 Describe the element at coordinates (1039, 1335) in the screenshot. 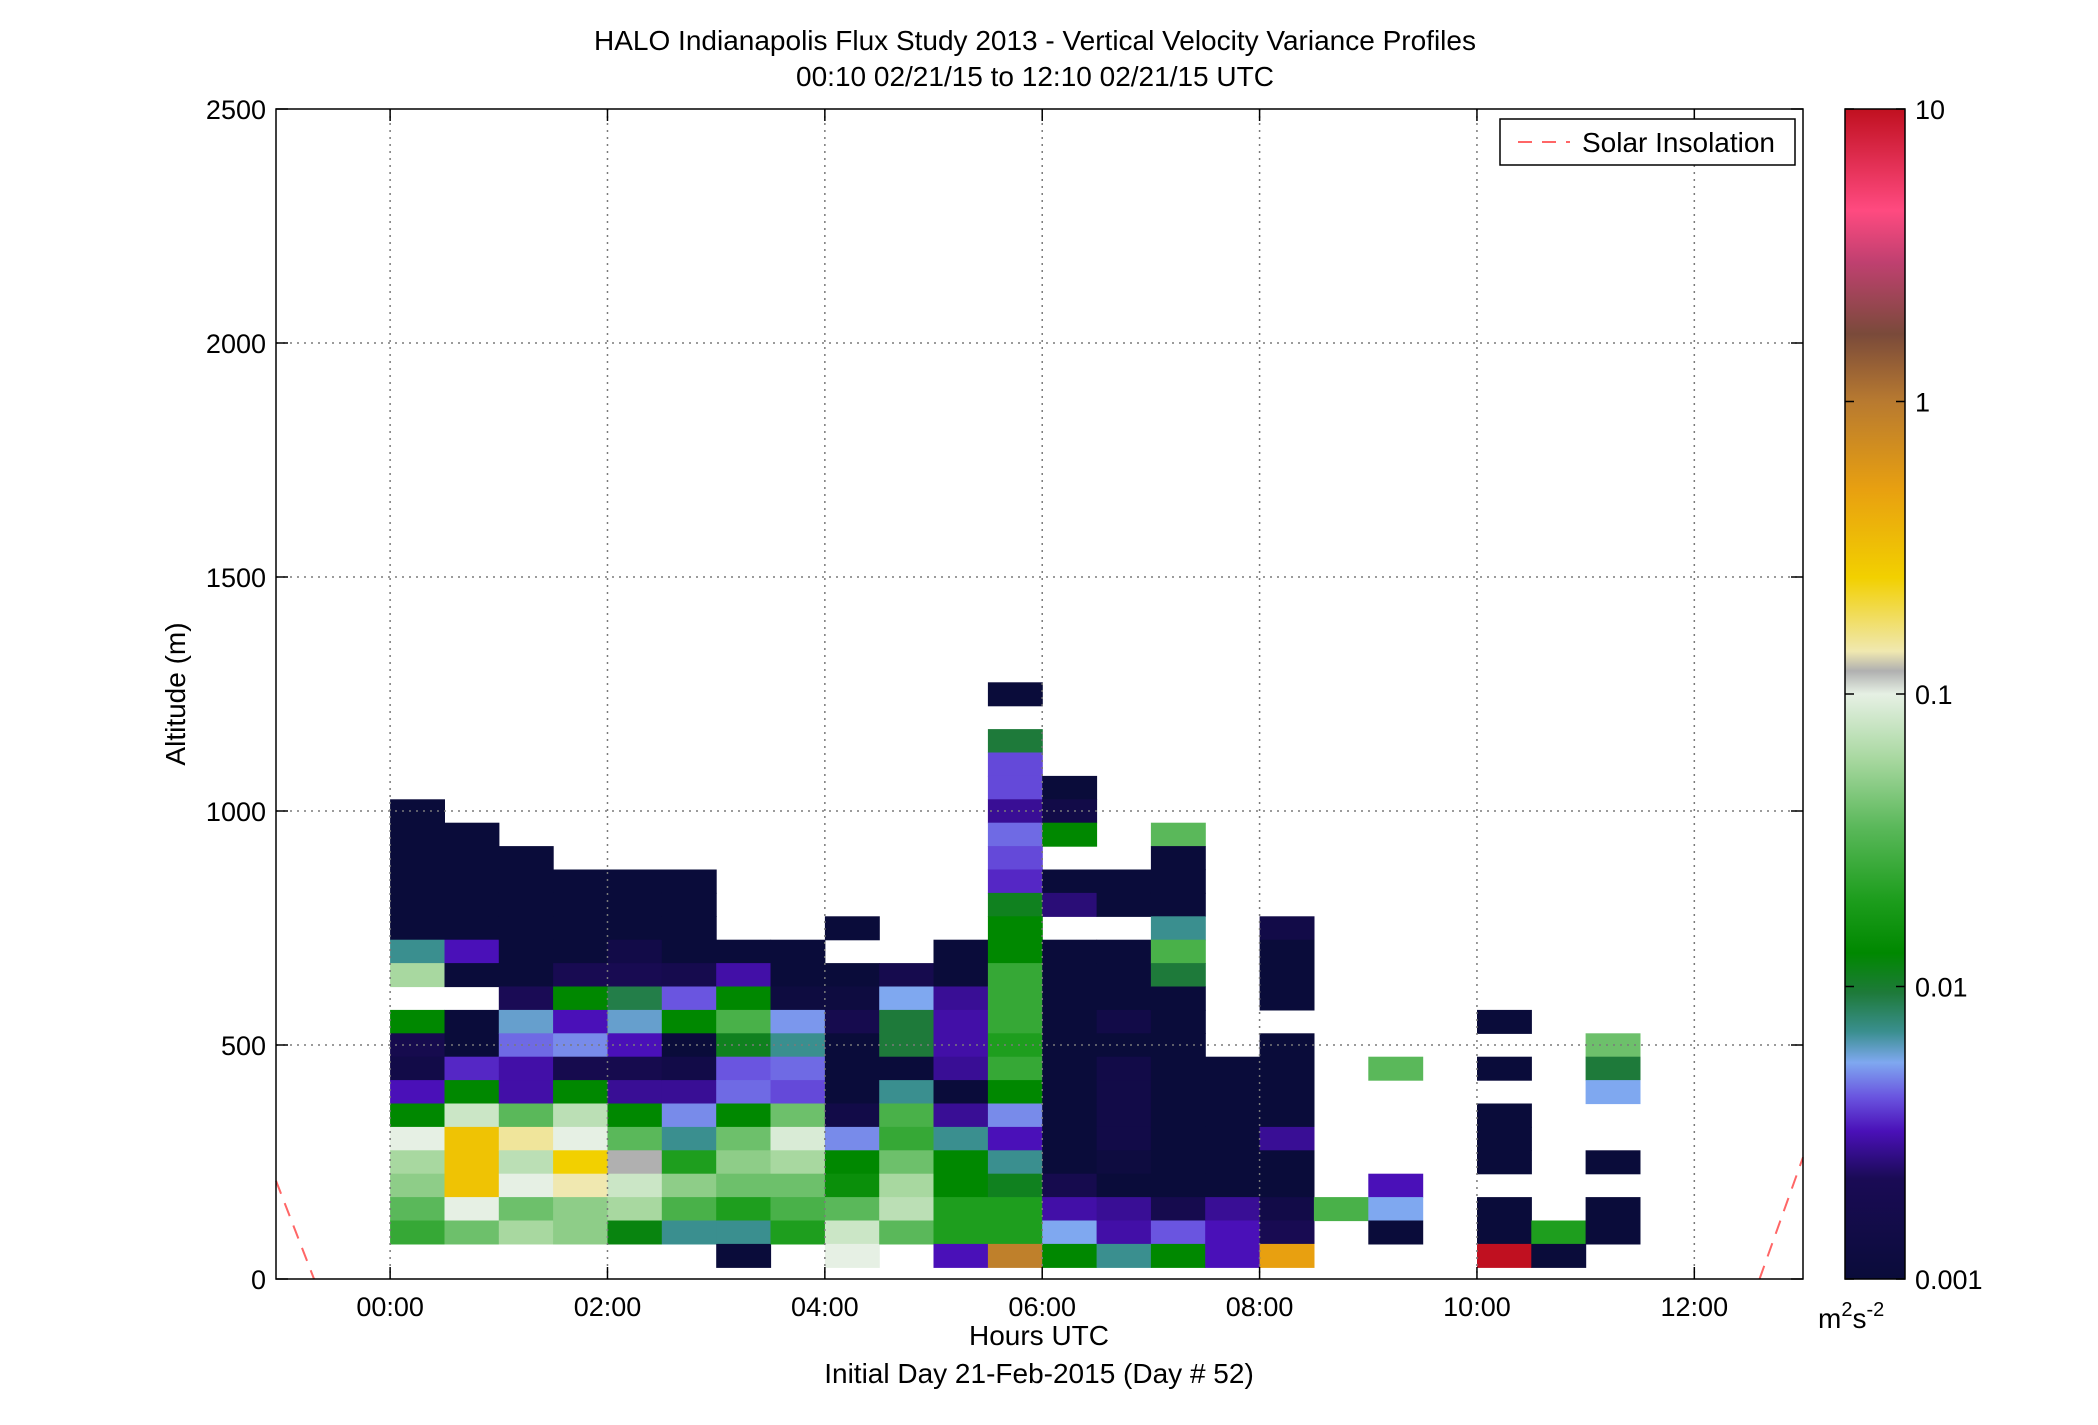

I see `x-axis-label: Hours UTC` at that location.